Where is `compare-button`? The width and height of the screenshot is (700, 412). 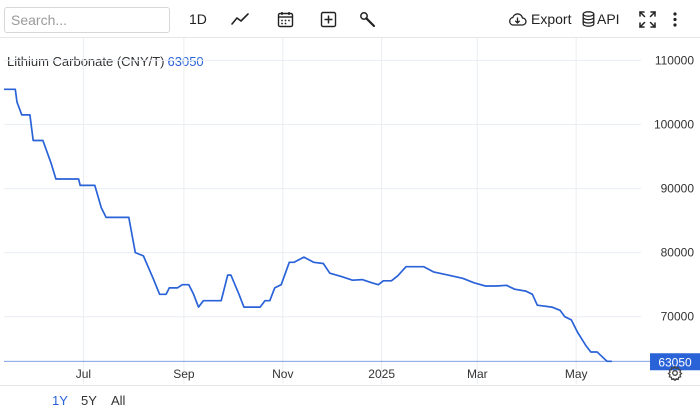
compare-button is located at coordinates (328, 19).